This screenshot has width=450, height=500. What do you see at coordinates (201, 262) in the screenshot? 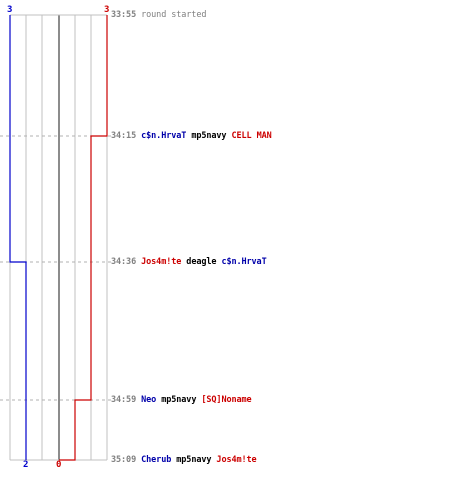
I see `event-weapon: deagle` at bounding box center [201, 262].